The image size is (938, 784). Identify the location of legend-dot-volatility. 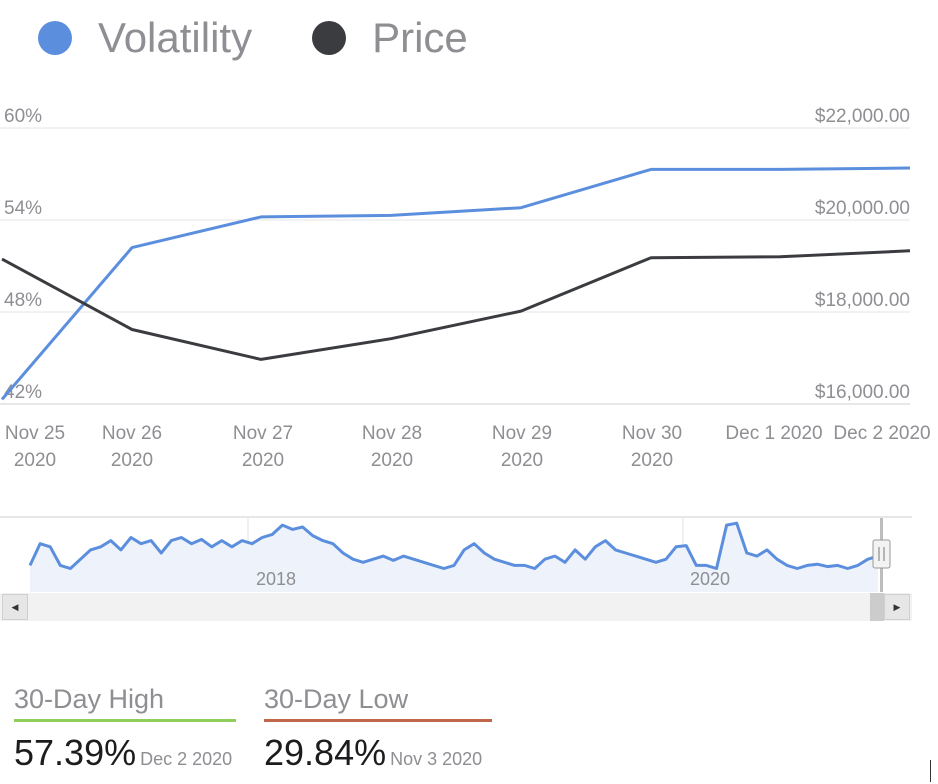
(55, 38).